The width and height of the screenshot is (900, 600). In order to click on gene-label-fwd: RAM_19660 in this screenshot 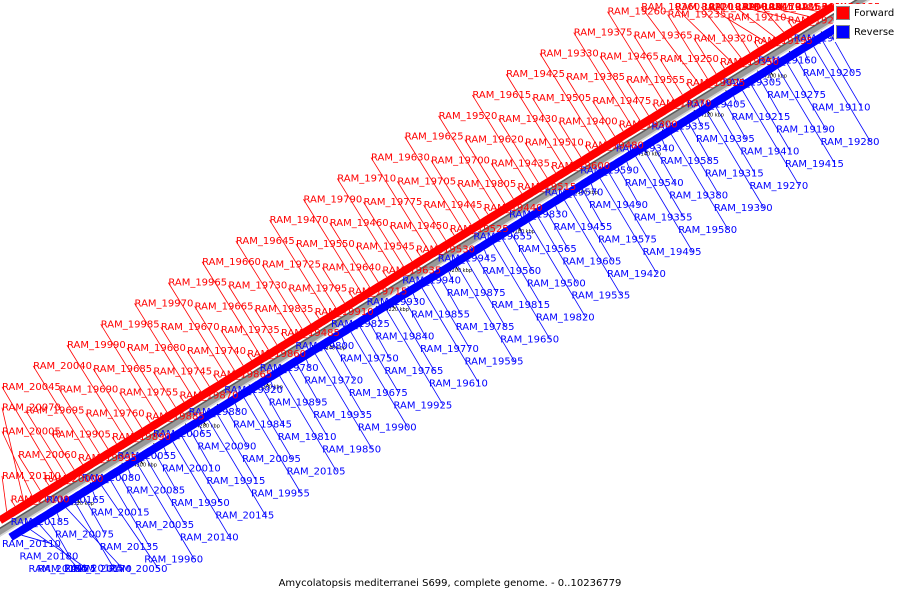, I will do `click(231, 262)`.